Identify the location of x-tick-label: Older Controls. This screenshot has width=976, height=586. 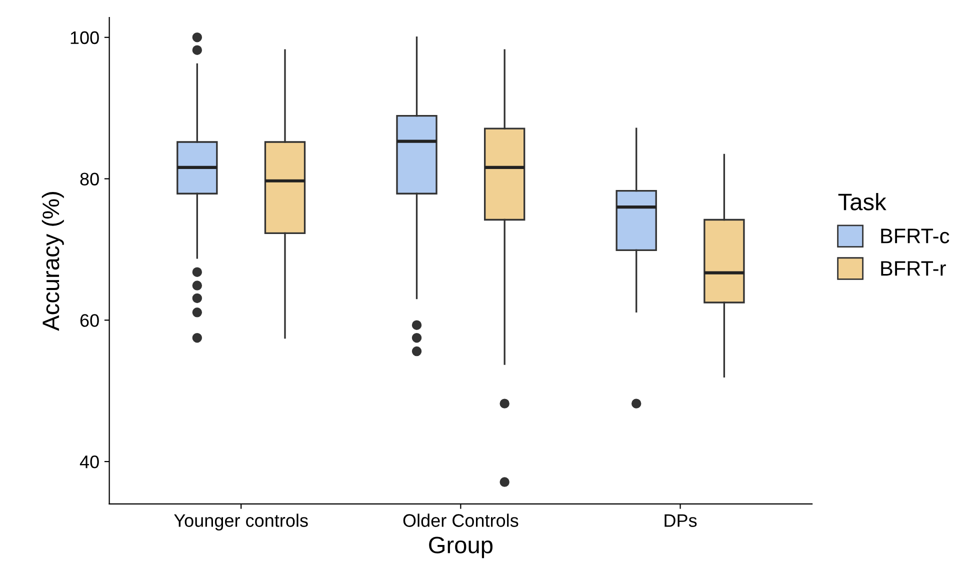
(460, 520).